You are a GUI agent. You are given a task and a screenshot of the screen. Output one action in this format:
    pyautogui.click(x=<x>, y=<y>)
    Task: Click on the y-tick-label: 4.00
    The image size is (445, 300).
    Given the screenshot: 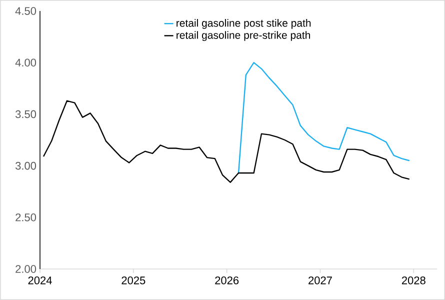 What is the action you would take?
    pyautogui.click(x=25, y=62)
    